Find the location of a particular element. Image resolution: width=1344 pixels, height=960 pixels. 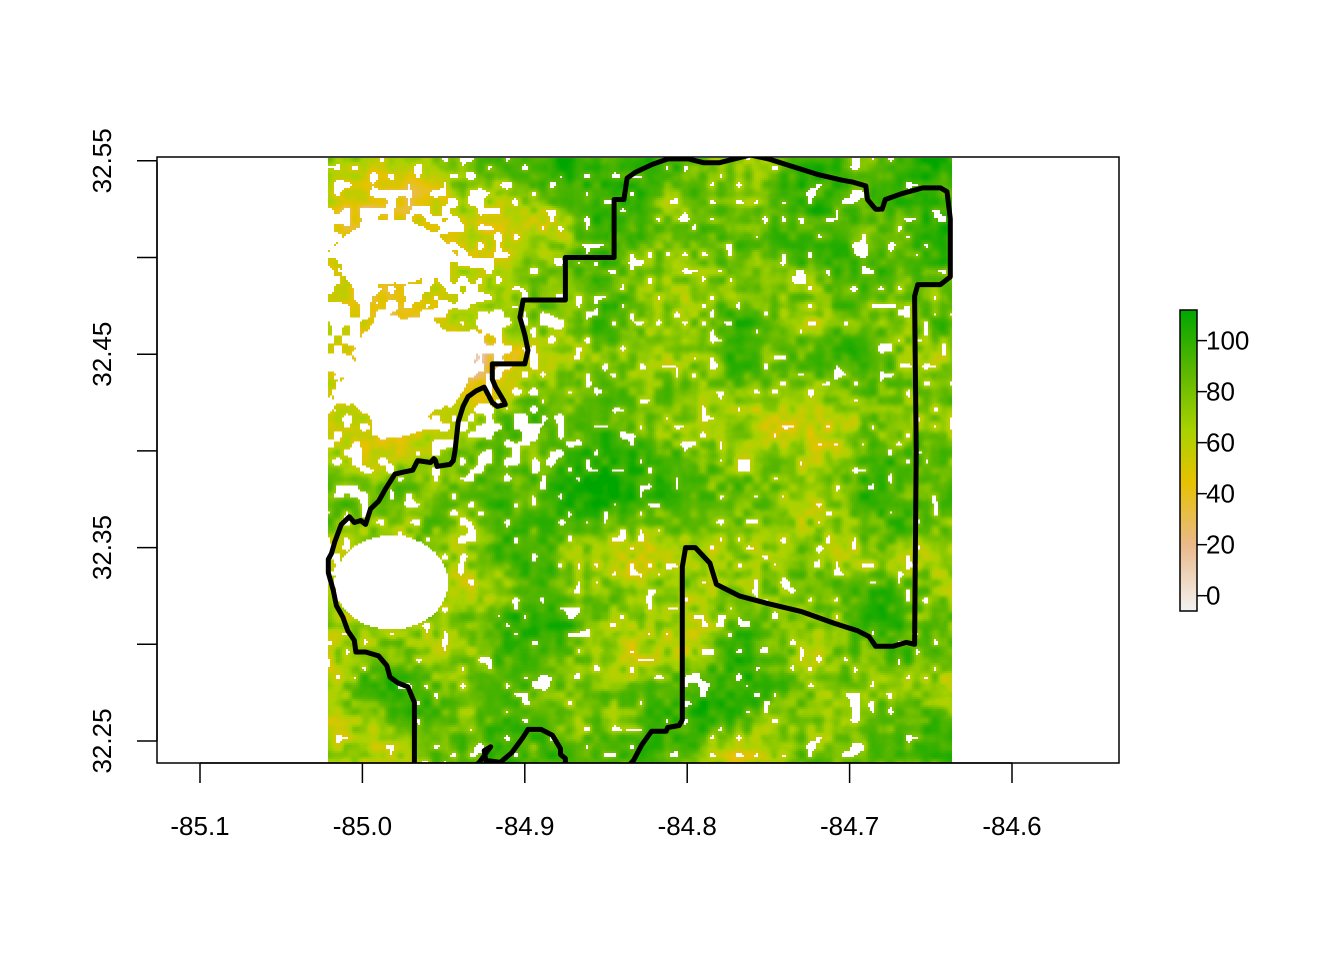

colorbar-tick-label: 100 is located at coordinates (1227, 341).